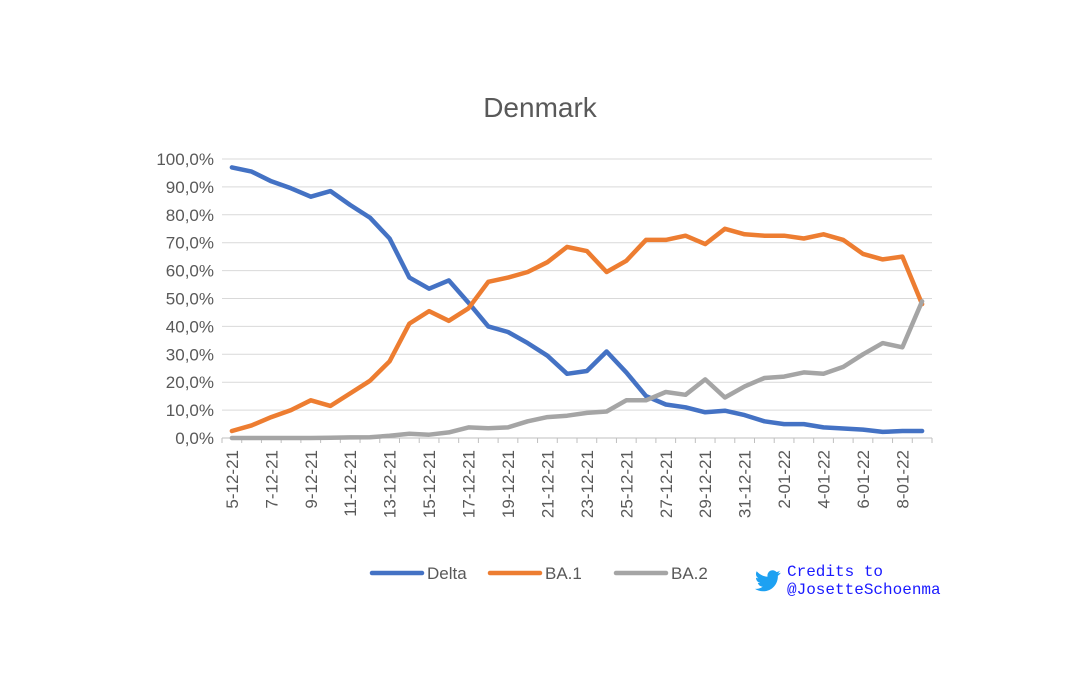 This screenshot has width=1080, height=675. What do you see at coordinates (508, 484) in the screenshot?
I see `x-tick-label: 19-12-21` at bounding box center [508, 484].